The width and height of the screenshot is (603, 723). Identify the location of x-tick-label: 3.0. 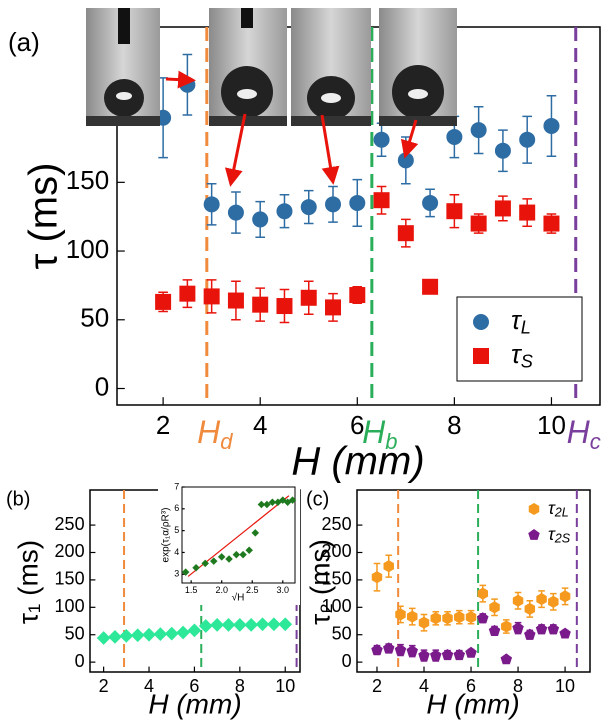
(283, 590).